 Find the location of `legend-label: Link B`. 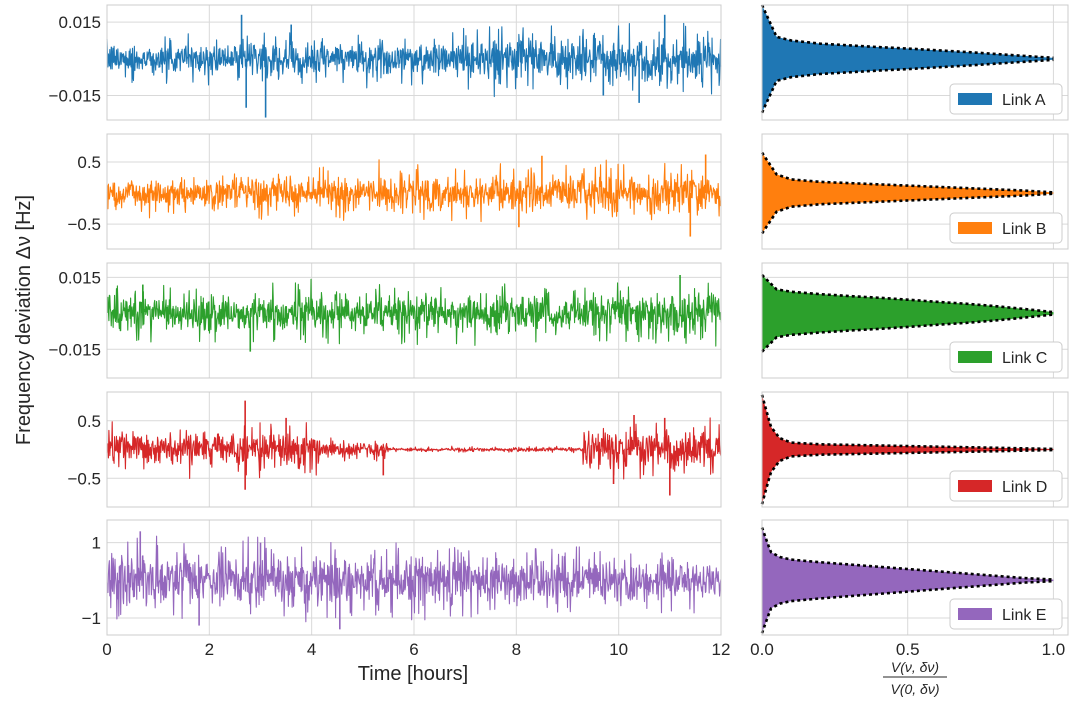

legend-label: Link B is located at coordinates (1024, 229).